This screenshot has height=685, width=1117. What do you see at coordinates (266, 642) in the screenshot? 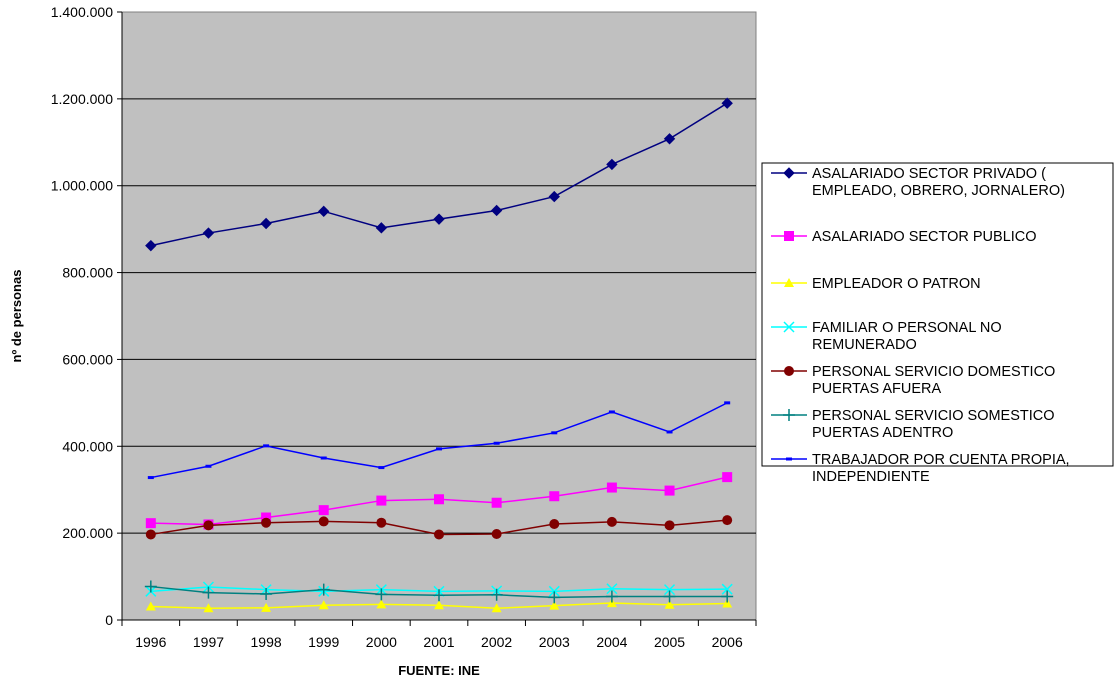
I see `x-tick-label: 1998` at bounding box center [266, 642].